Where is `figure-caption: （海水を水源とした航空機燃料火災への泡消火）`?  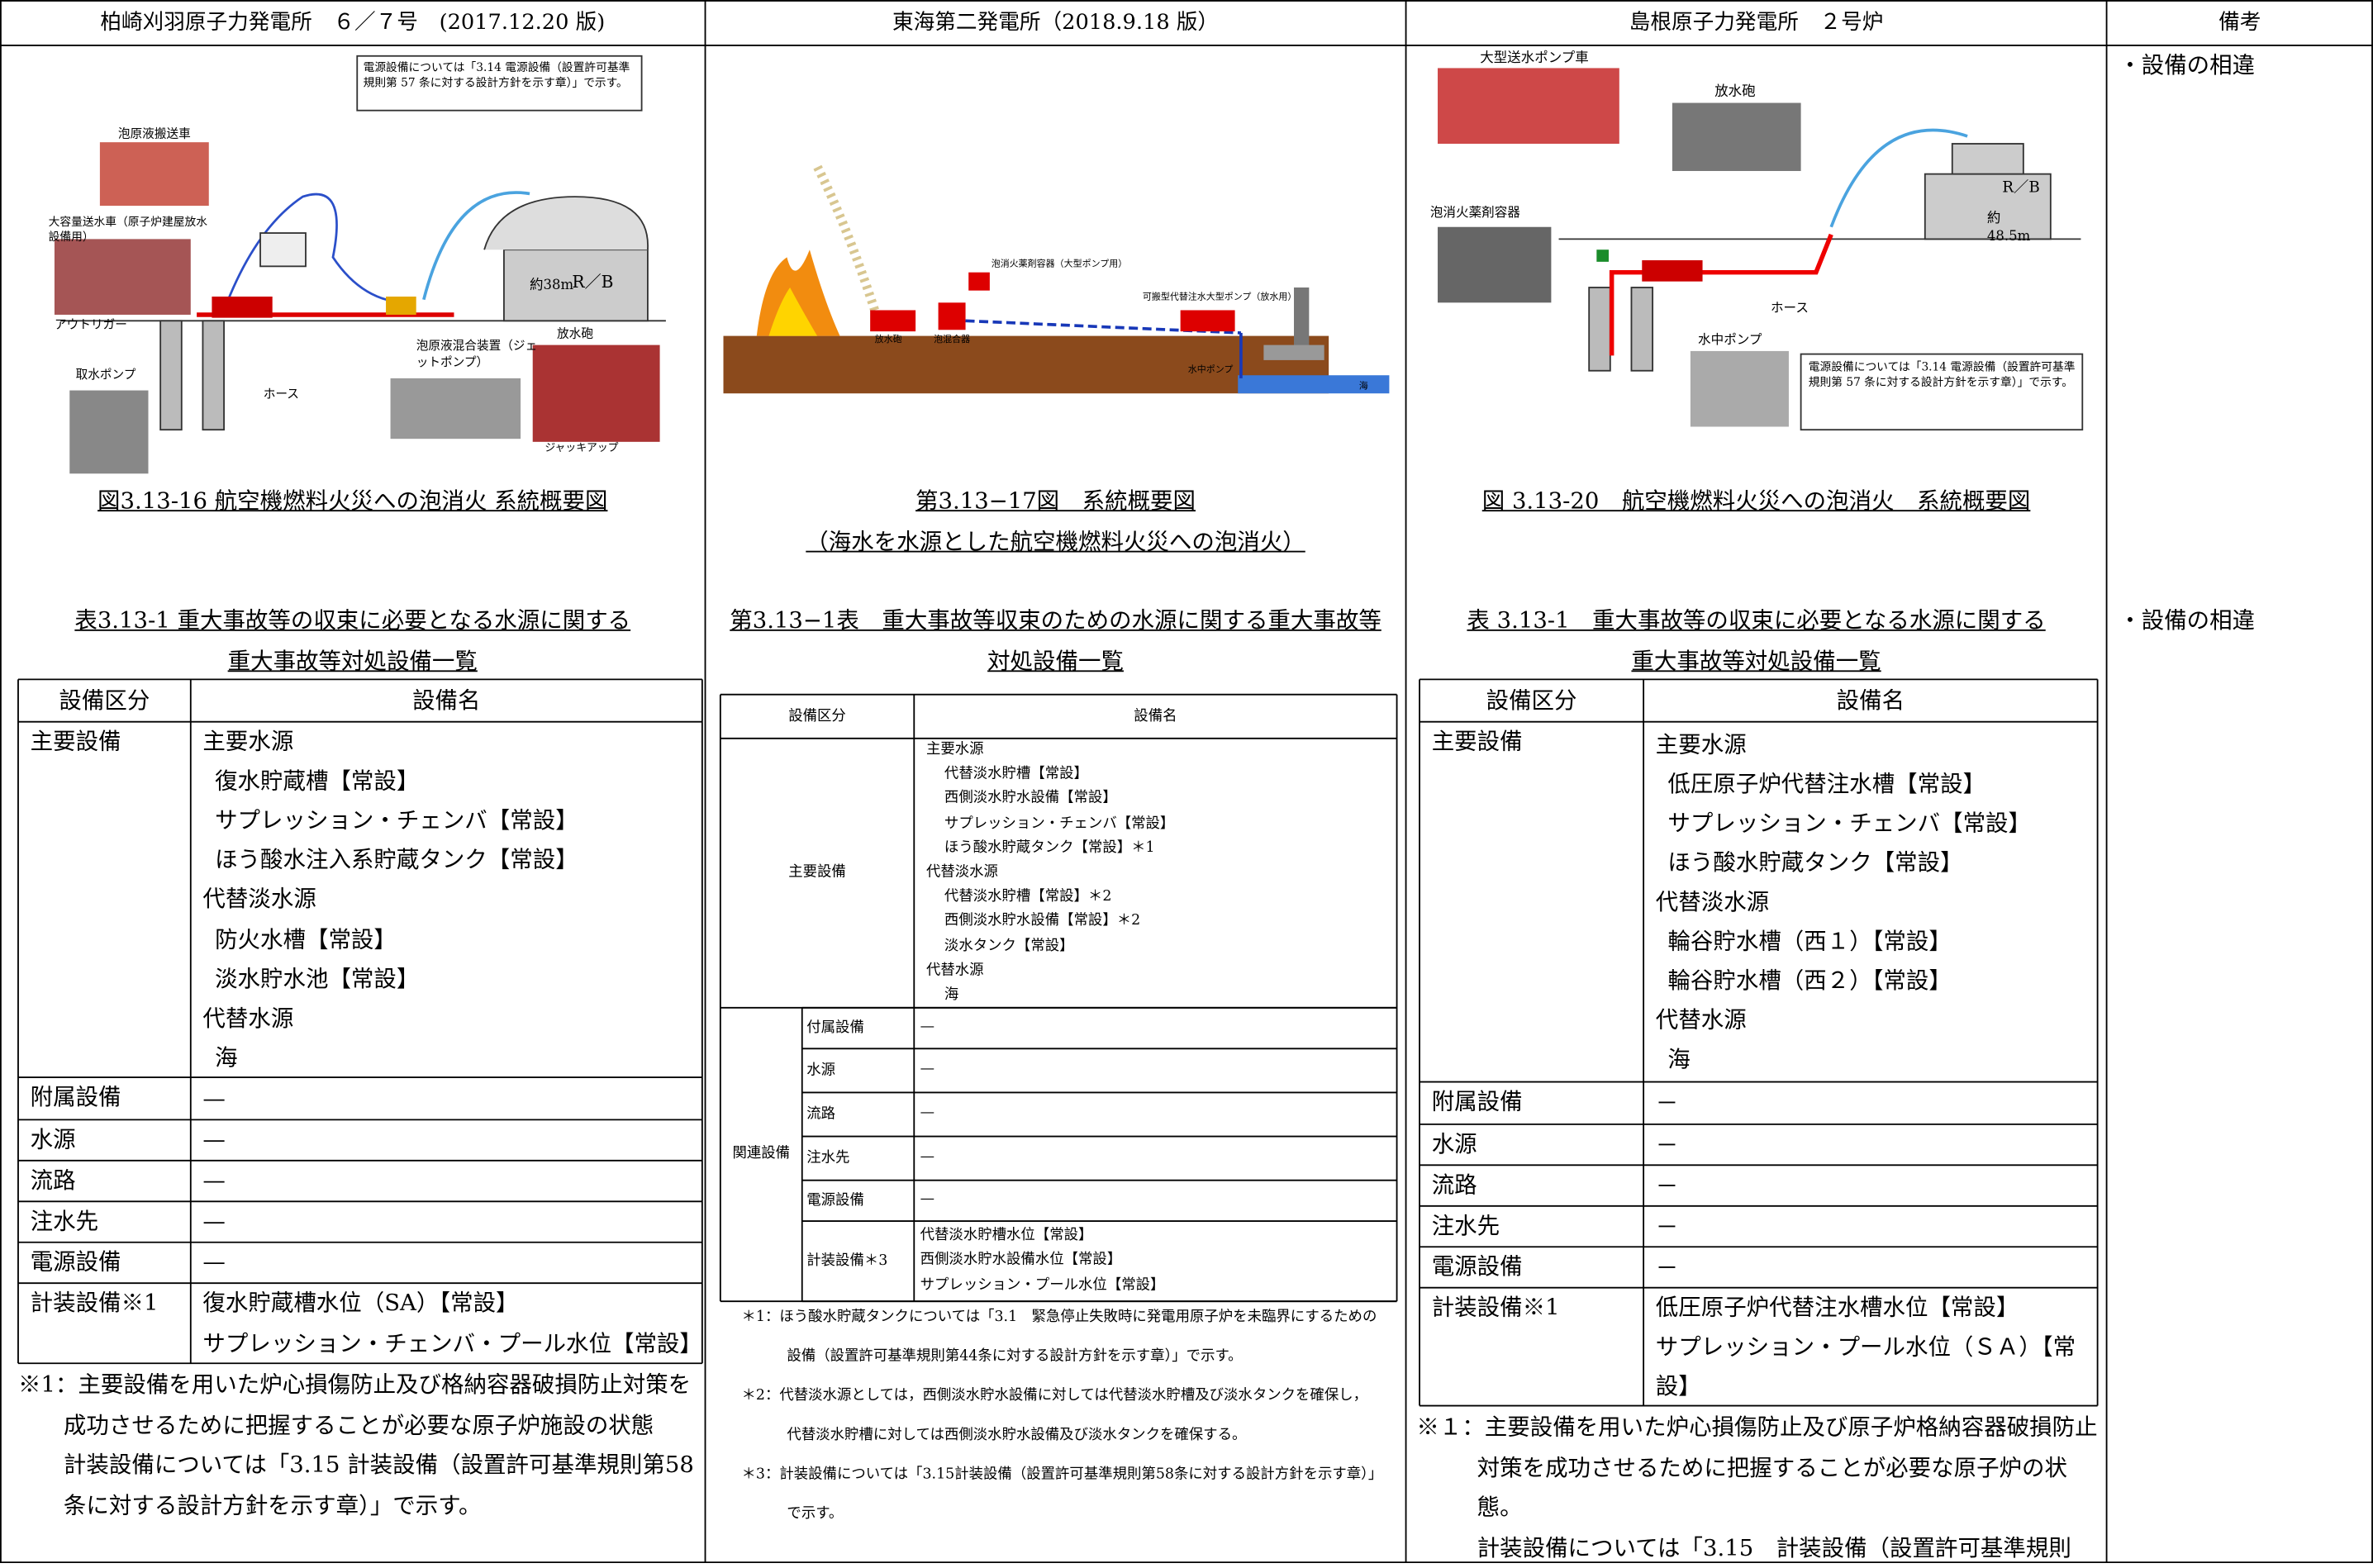
figure-caption: （海水を水源とした航空機燃料火災への泡消火） is located at coordinates (1055, 542).